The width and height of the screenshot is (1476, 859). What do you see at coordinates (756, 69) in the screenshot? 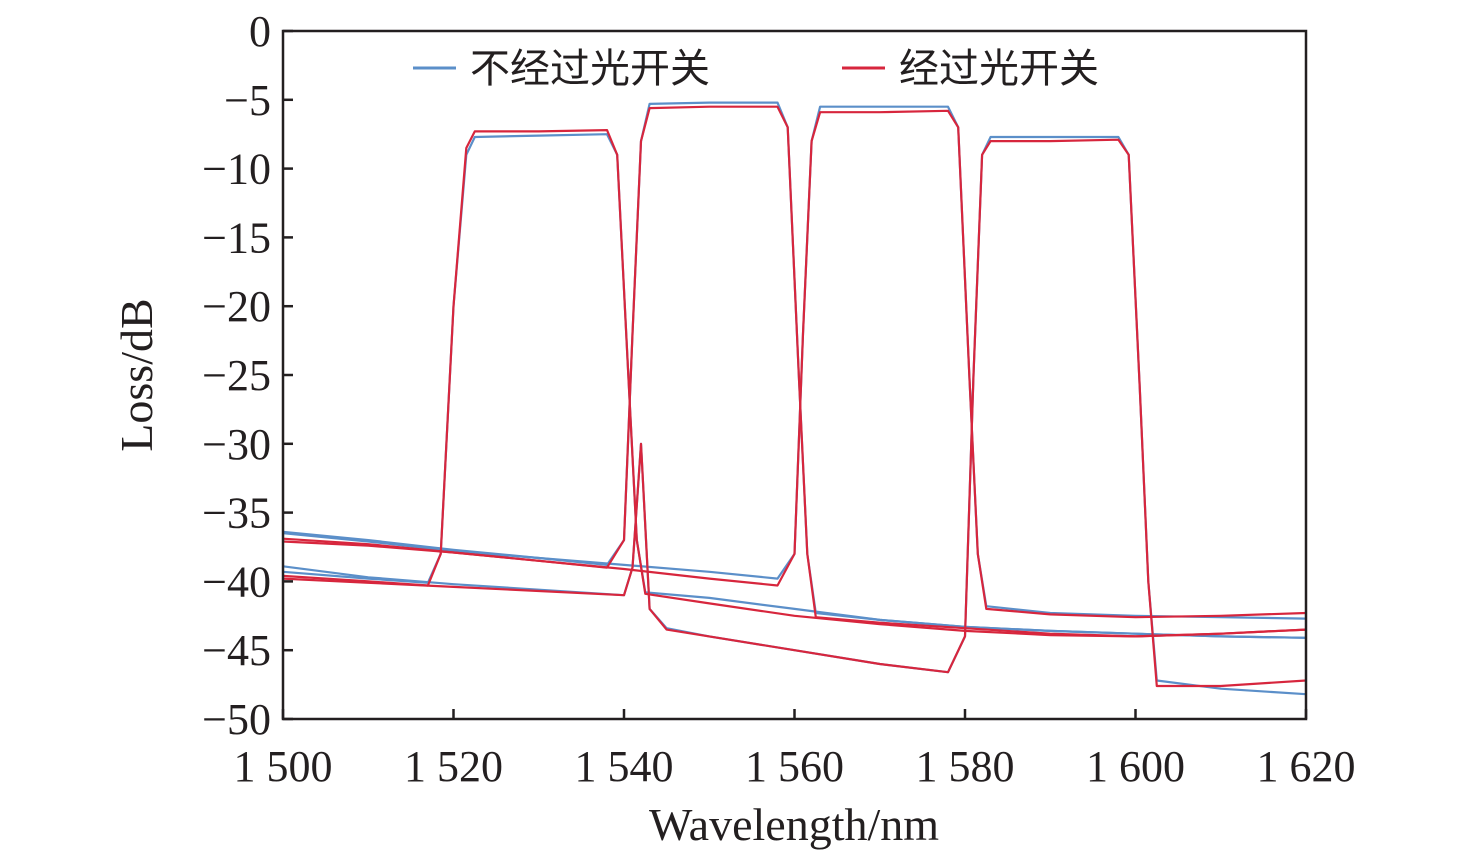
I see `legend: 不经过光开关 经过光开关` at bounding box center [756, 69].